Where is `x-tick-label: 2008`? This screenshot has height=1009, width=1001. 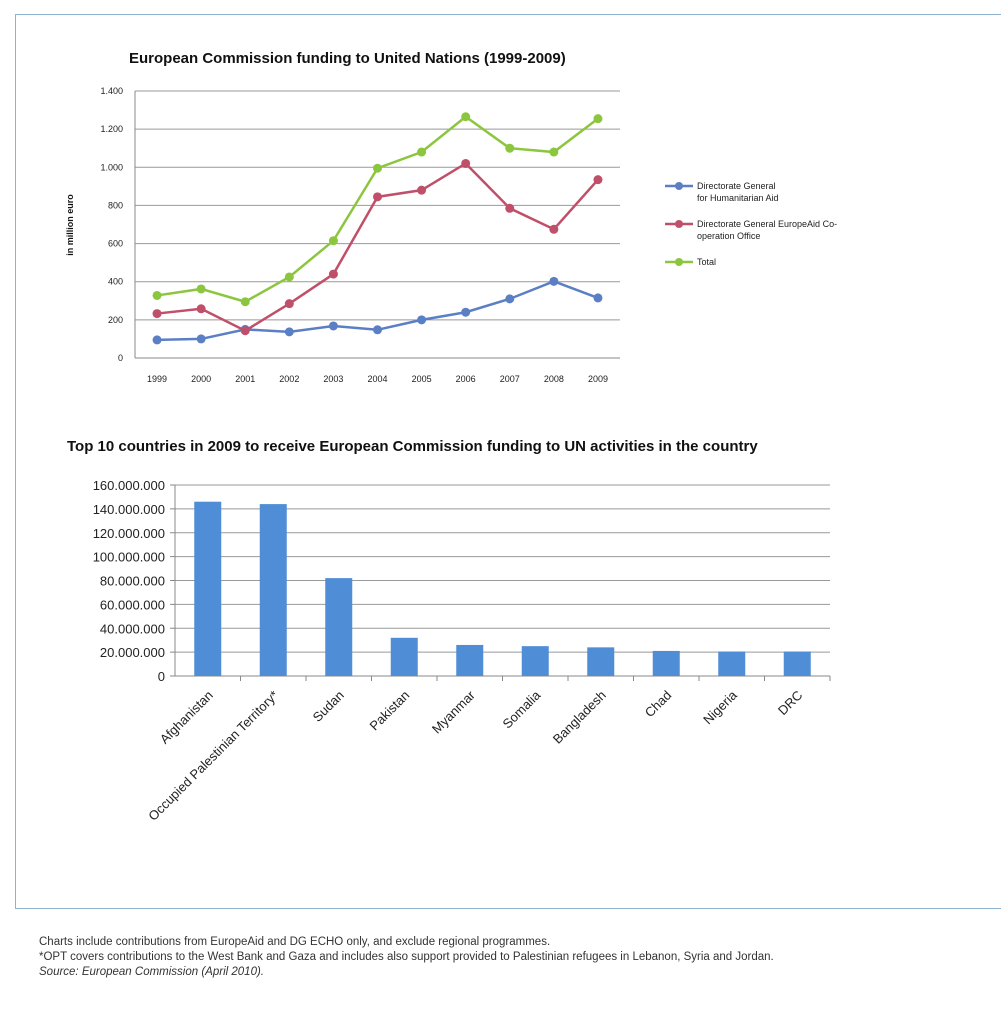
x-tick-label: 2008 is located at coordinates (554, 379).